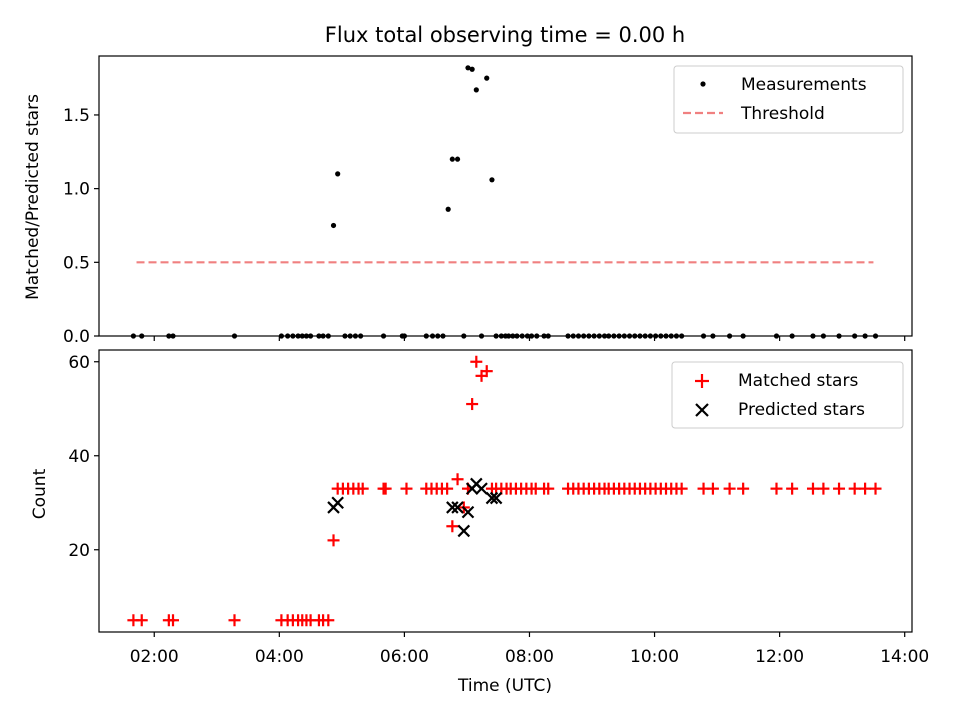 This screenshot has height=720, width=960. What do you see at coordinates (702, 410) in the screenshot?
I see `legend-predicted-marker` at bounding box center [702, 410].